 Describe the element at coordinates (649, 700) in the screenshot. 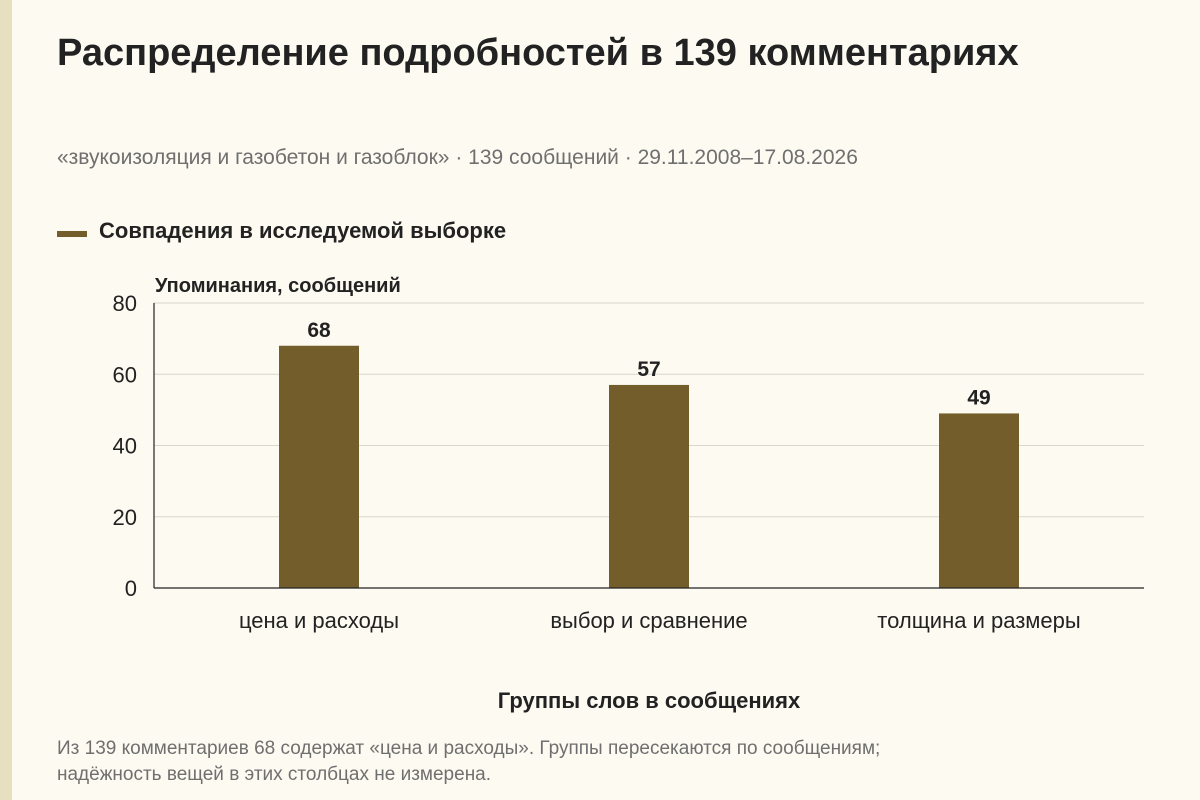

I see `x-axis-title: Группы слов в сообщениях` at that location.